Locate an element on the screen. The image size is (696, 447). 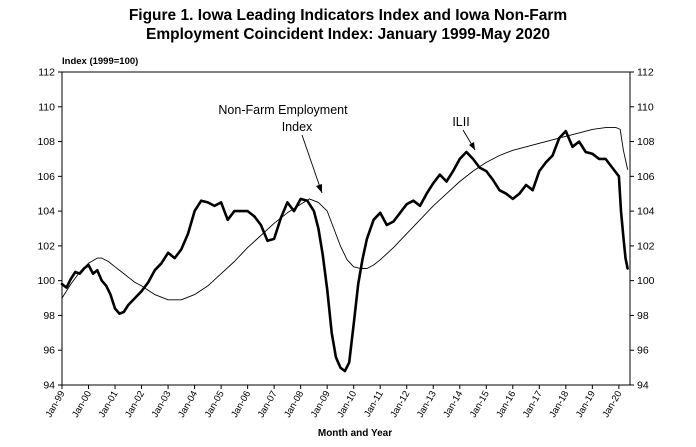
y-tick-label-left: 112 is located at coordinates (46, 73).